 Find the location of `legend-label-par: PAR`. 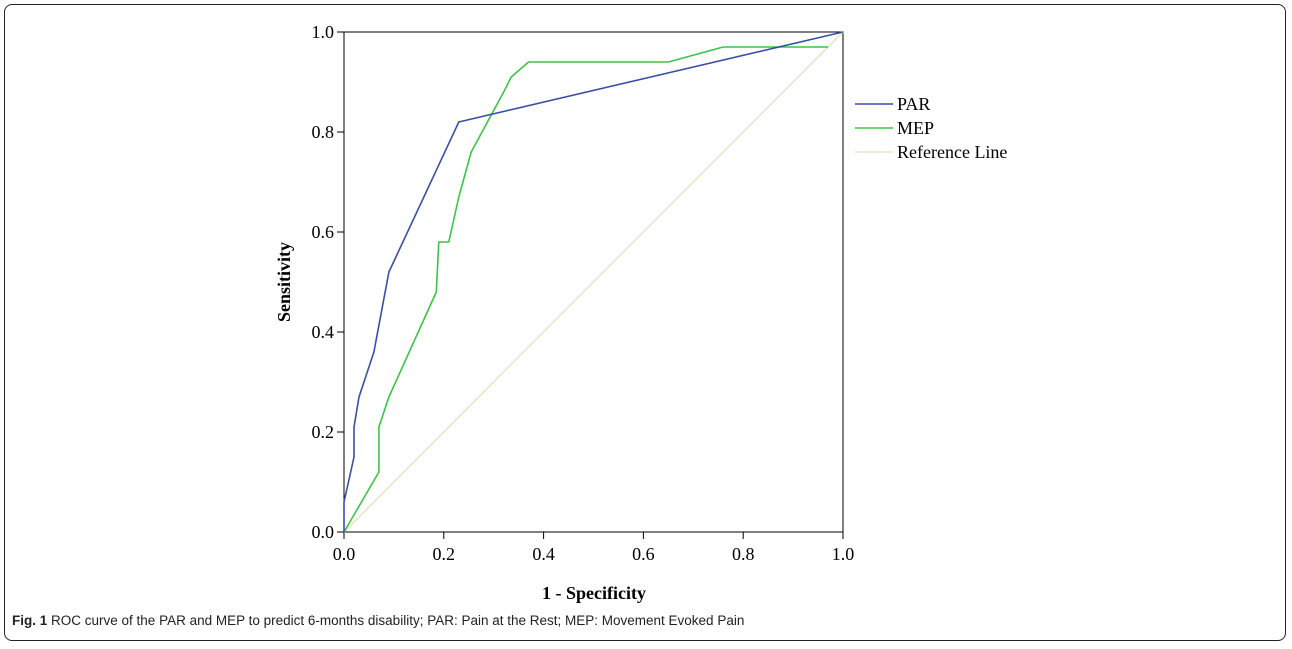

legend-label-par: PAR is located at coordinates (913, 104).